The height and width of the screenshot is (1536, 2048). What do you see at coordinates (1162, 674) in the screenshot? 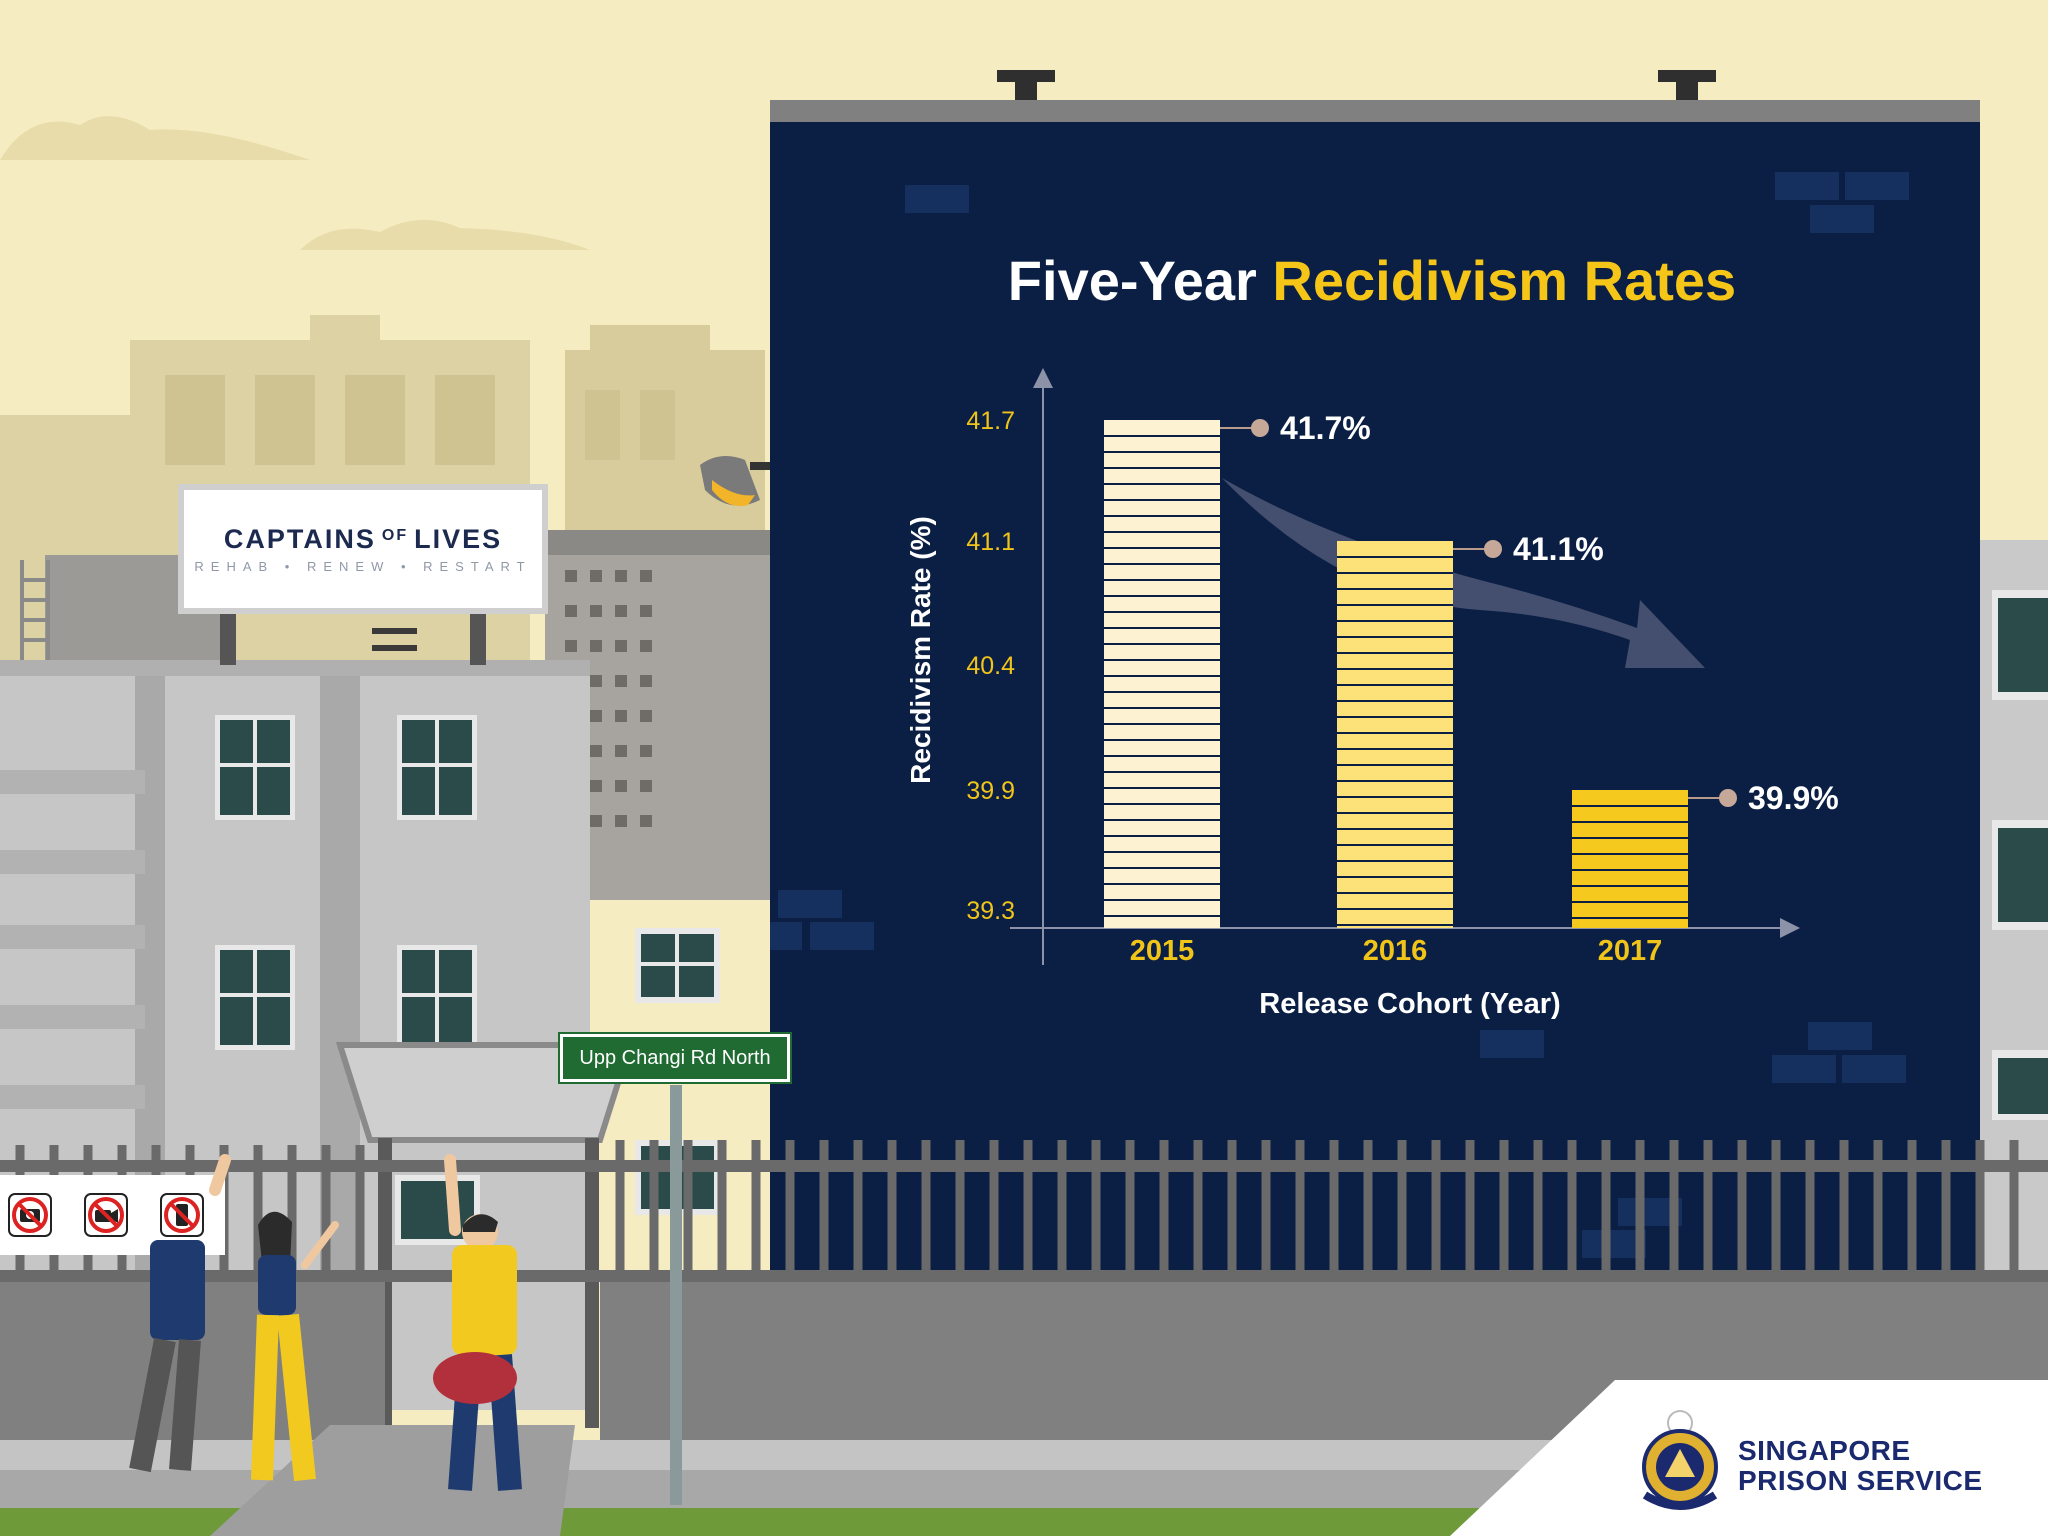
I see `bar-2015` at bounding box center [1162, 674].